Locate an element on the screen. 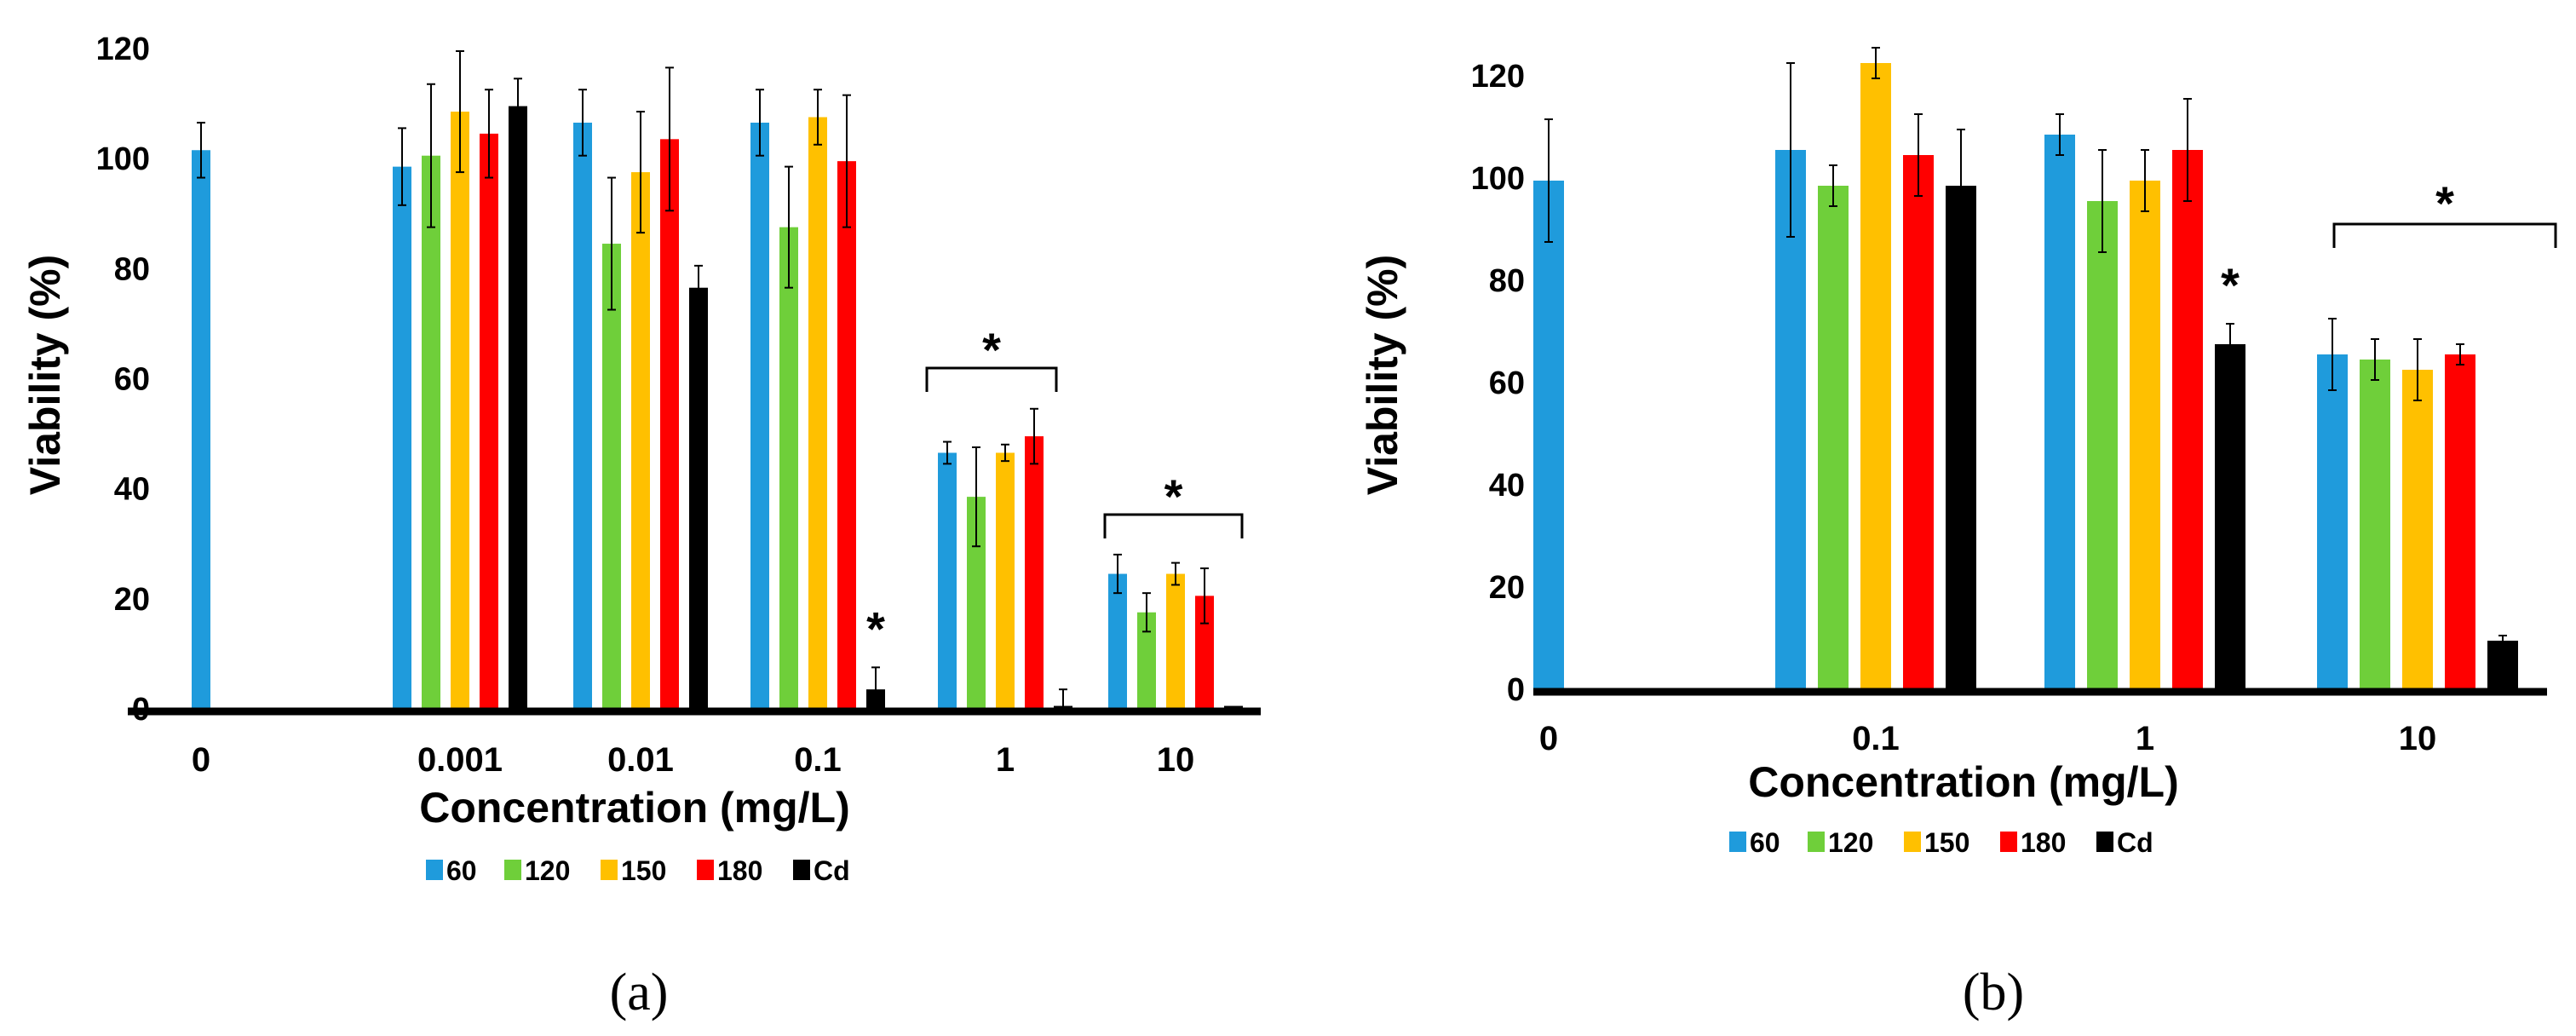 Image resolution: width=2576 pixels, height=1036 pixels. panel-label: (b) is located at coordinates (1994, 993).